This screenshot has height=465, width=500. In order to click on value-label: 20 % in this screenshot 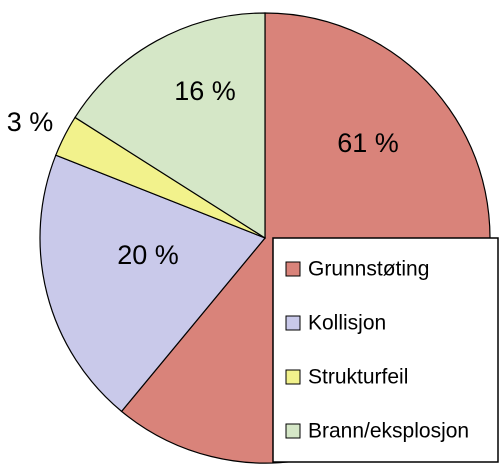, I will do `click(148, 255)`.